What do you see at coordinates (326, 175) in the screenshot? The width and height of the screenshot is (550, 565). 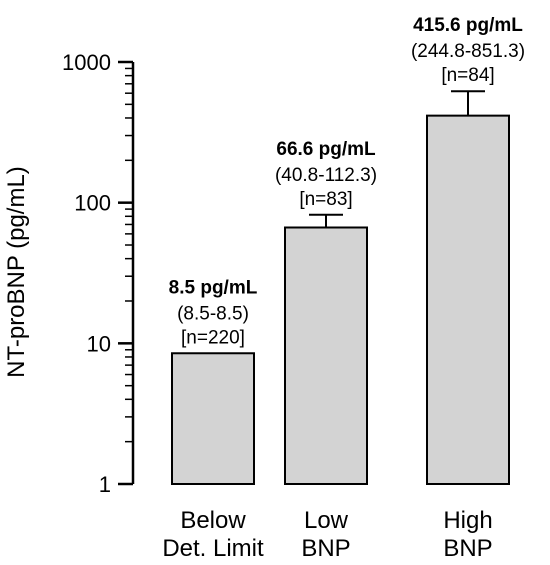 I see `annotation-range: (40.8-112.3)` at bounding box center [326, 175].